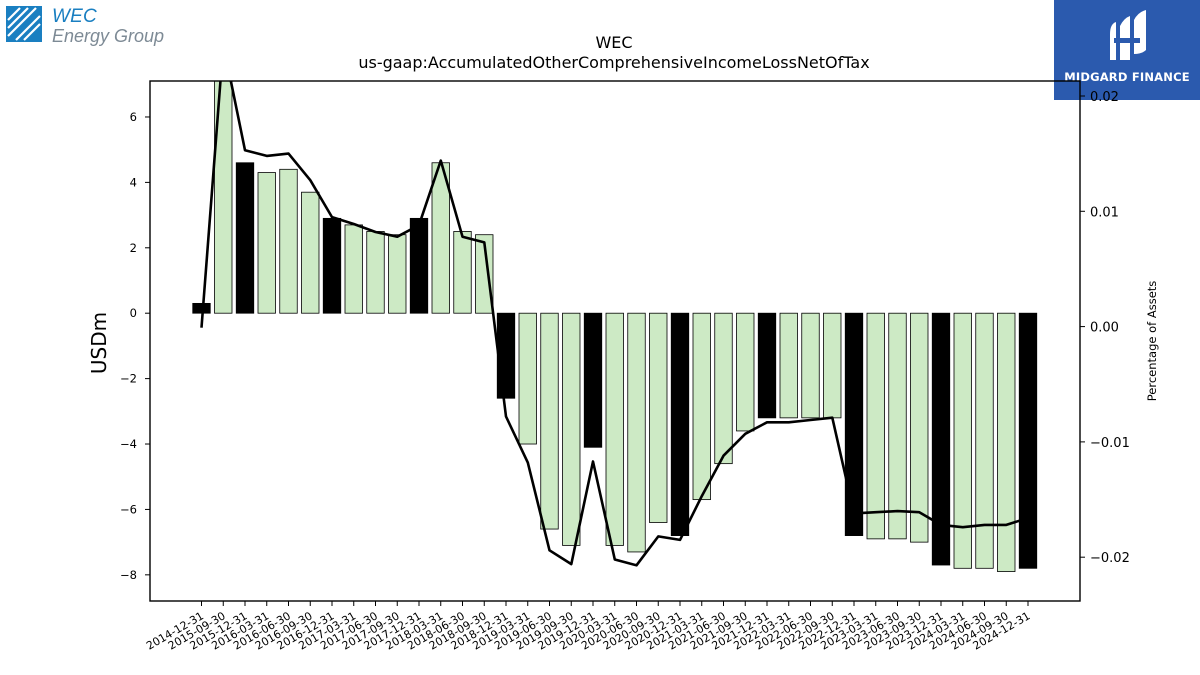 This screenshot has height=675, width=1200. Describe the element at coordinates (24, 24) in the screenshot. I see `wec-logo-mark-icon` at that location.